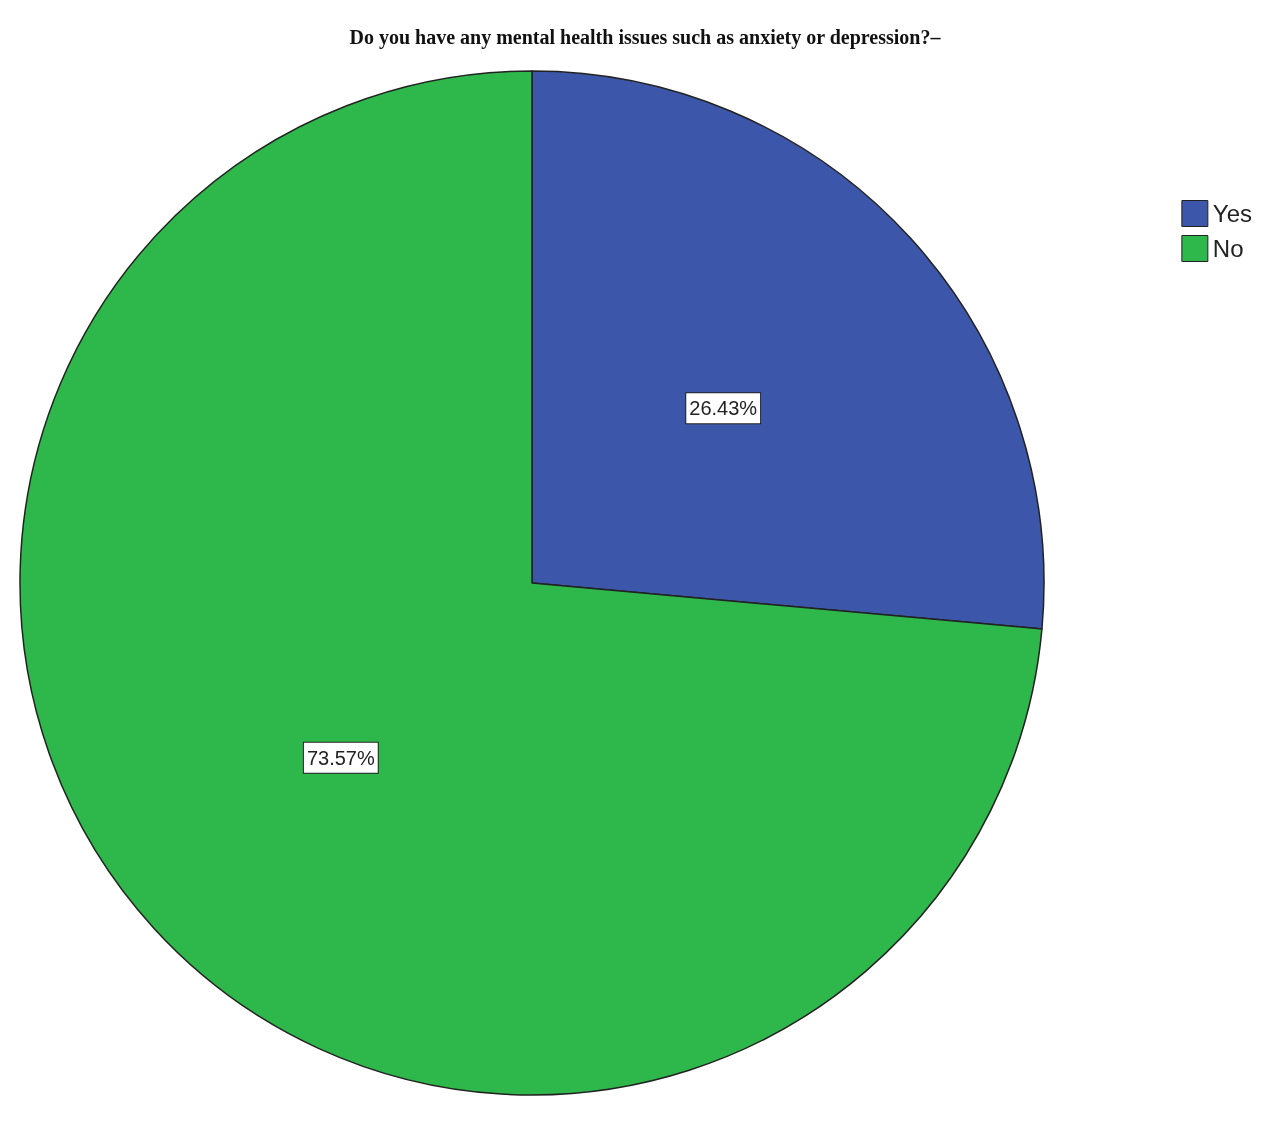 The image size is (1277, 1127). What do you see at coordinates (340, 757) in the screenshot?
I see `data-label: 73.57%` at bounding box center [340, 757].